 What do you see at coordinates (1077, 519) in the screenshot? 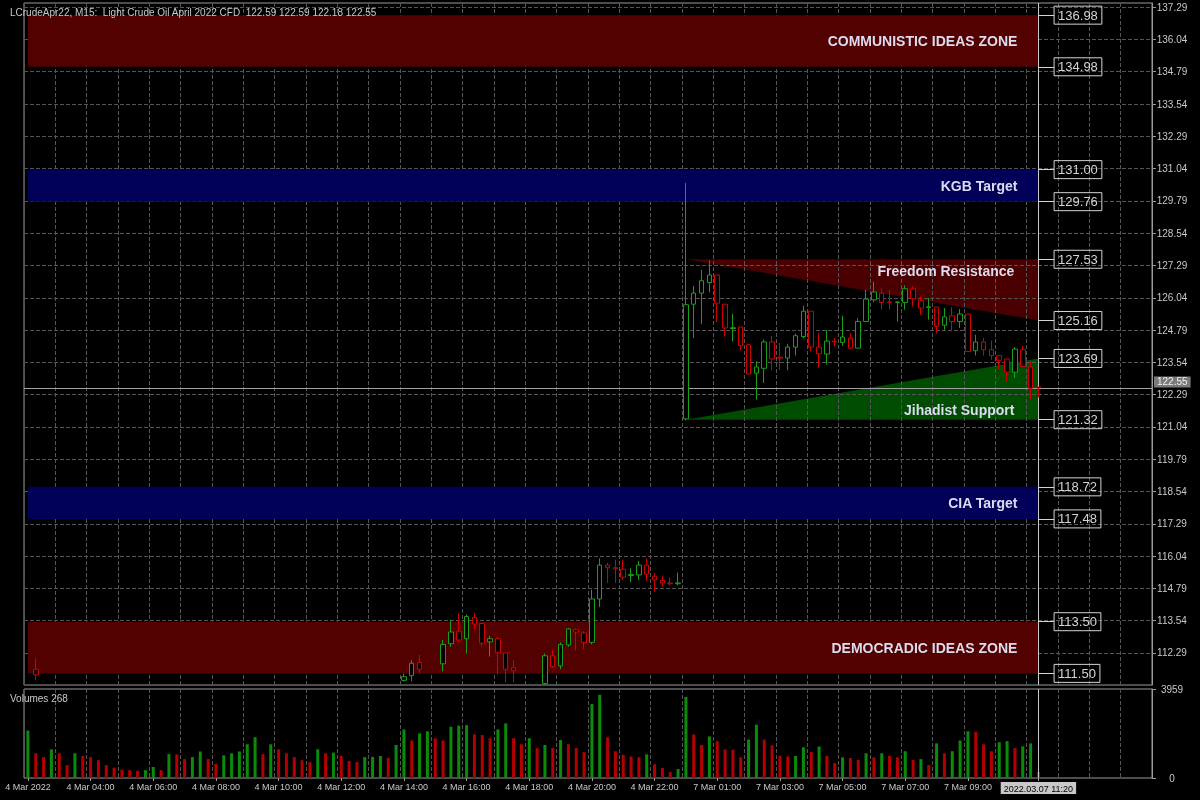
I see `annotation: 117.48` at bounding box center [1077, 519].